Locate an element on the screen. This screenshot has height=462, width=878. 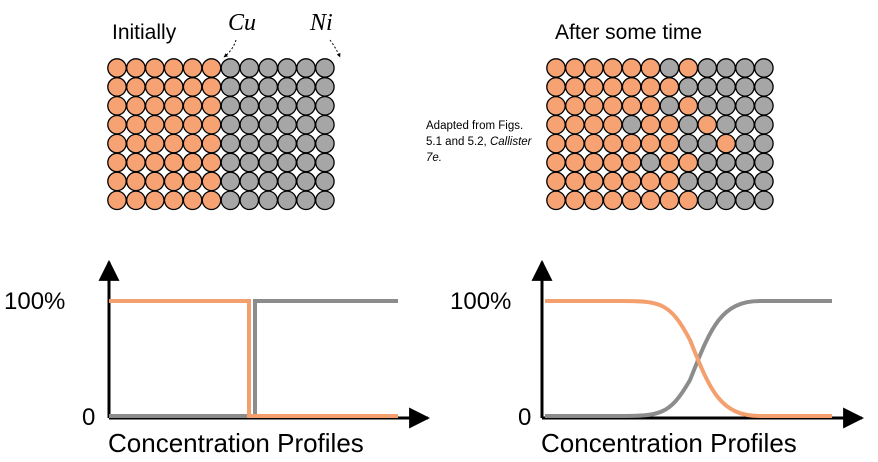
left-100-label: 100% is located at coordinates (35, 301).